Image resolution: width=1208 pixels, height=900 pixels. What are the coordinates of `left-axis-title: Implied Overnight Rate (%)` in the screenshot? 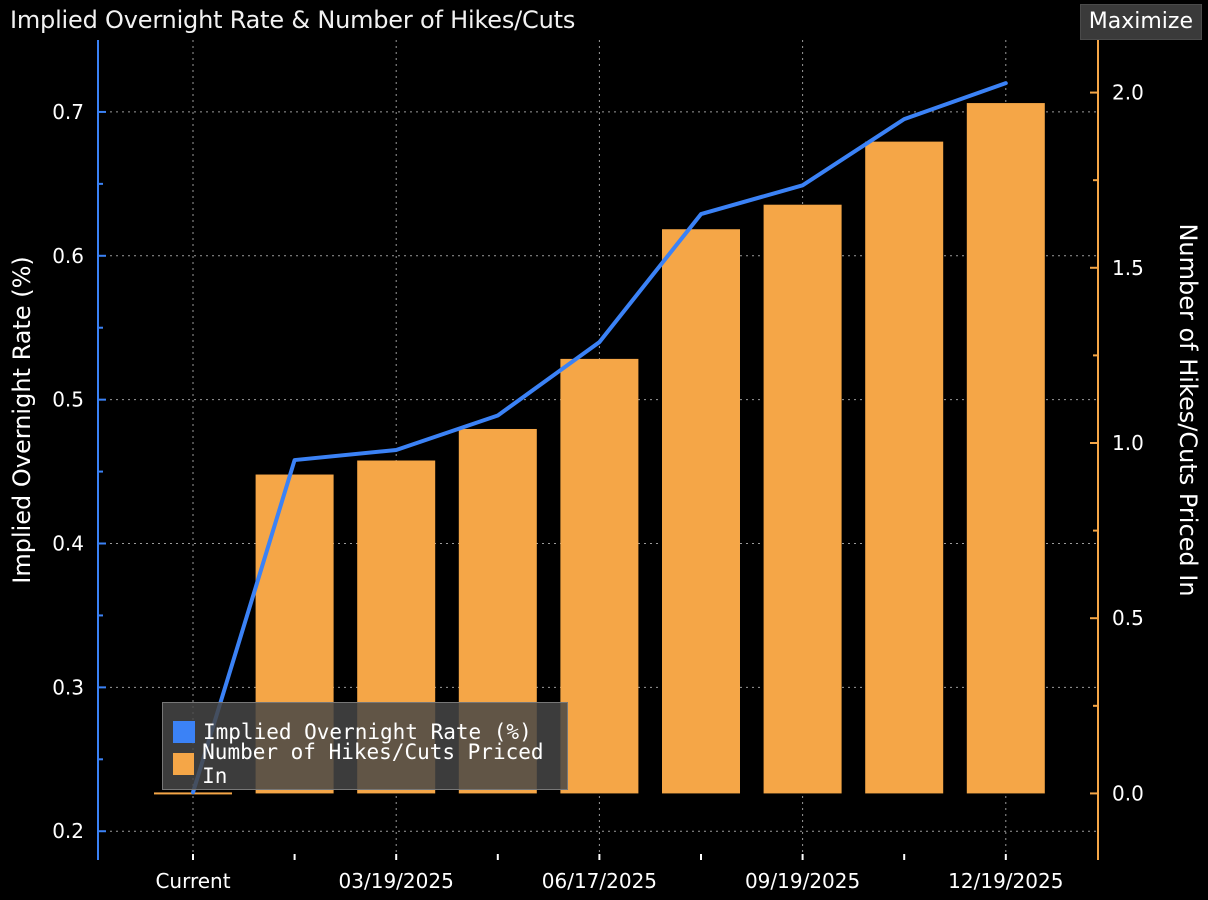 It's located at (22, 420).